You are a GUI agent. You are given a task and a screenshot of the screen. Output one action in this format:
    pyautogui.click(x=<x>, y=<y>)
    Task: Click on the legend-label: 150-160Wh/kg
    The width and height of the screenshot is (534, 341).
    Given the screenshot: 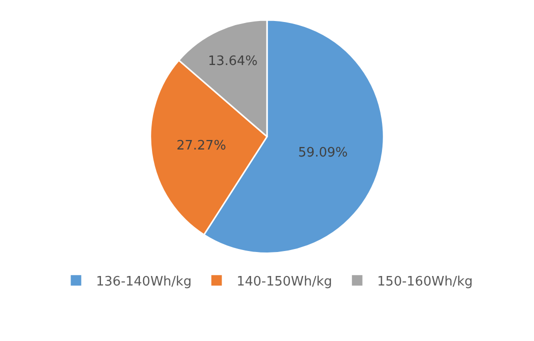 What is the action you would take?
    pyautogui.click(x=425, y=282)
    